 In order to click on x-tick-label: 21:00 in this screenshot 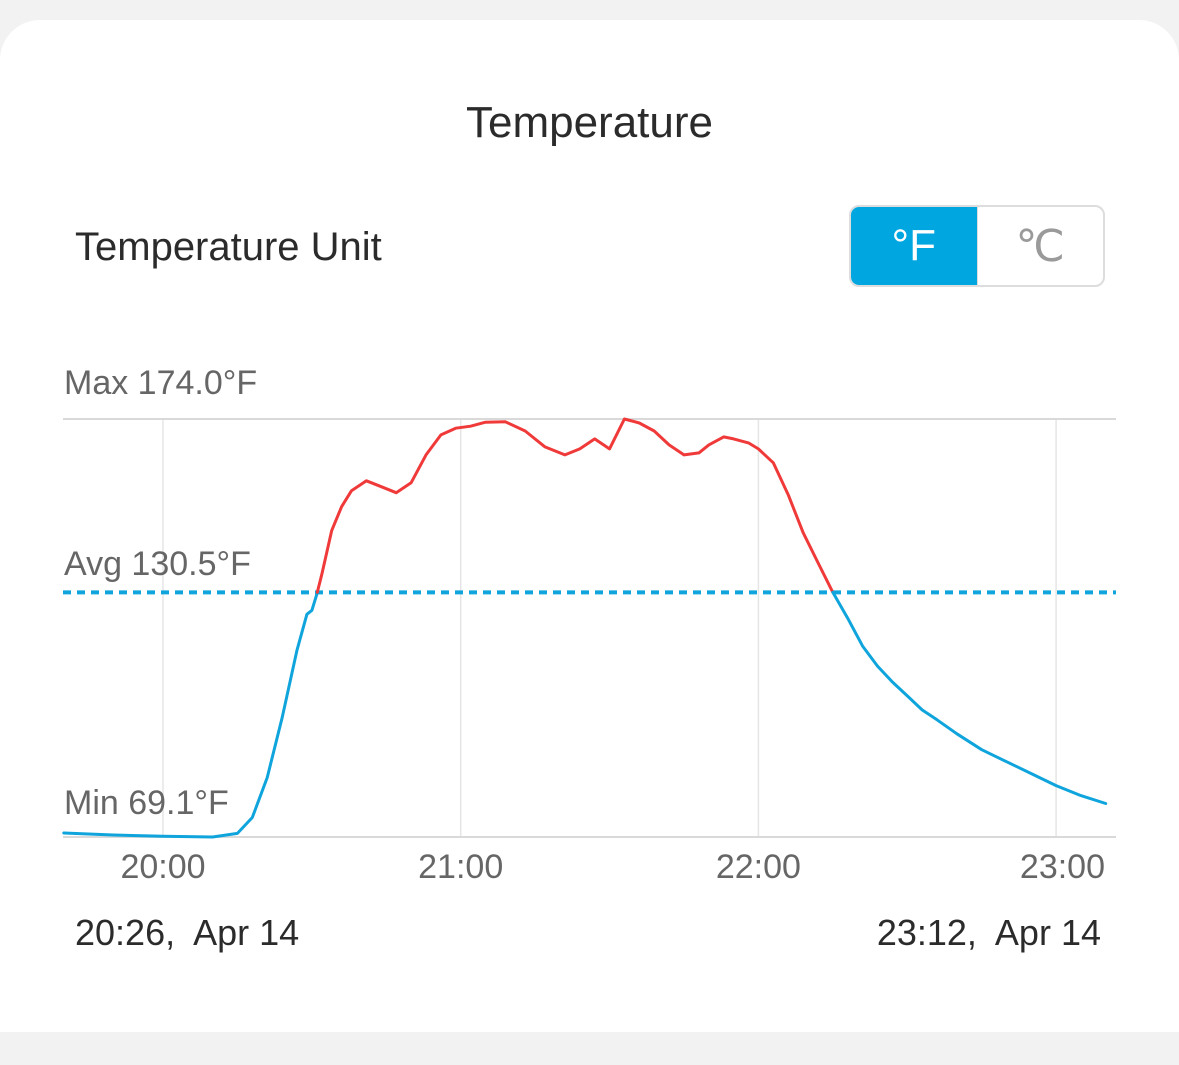, I will do `click(460, 867)`.